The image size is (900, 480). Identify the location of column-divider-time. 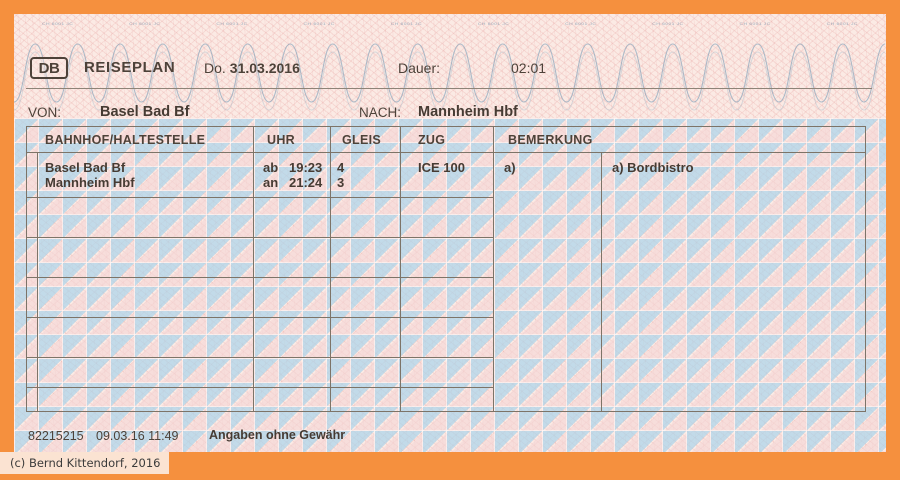
(253, 269).